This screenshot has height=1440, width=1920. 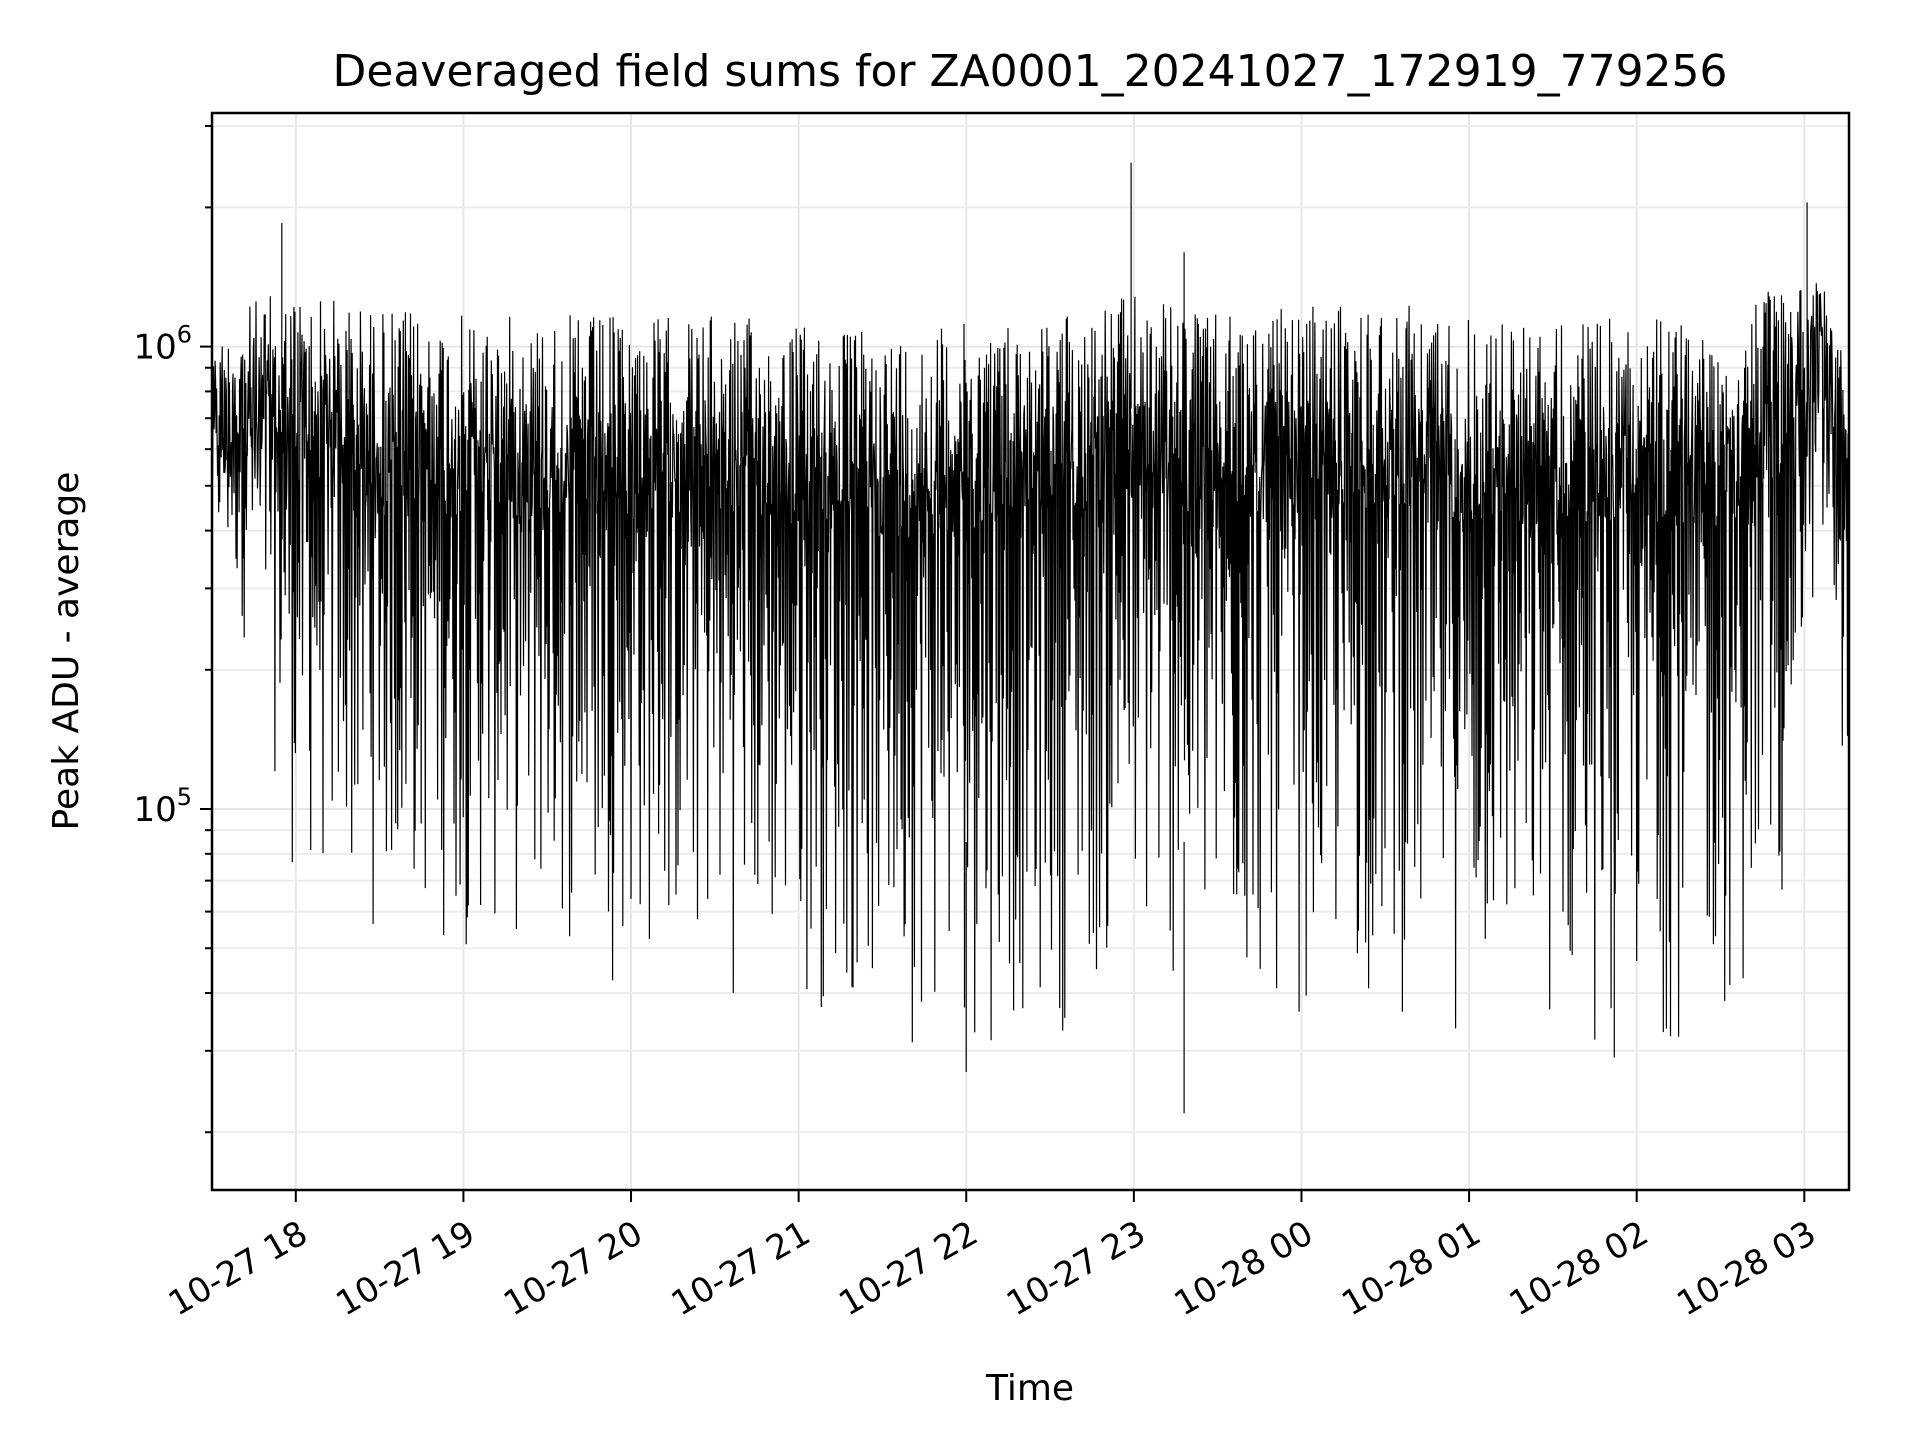 I want to click on x-tick-label-5: 10-27 23, so click(x=1076, y=1268).